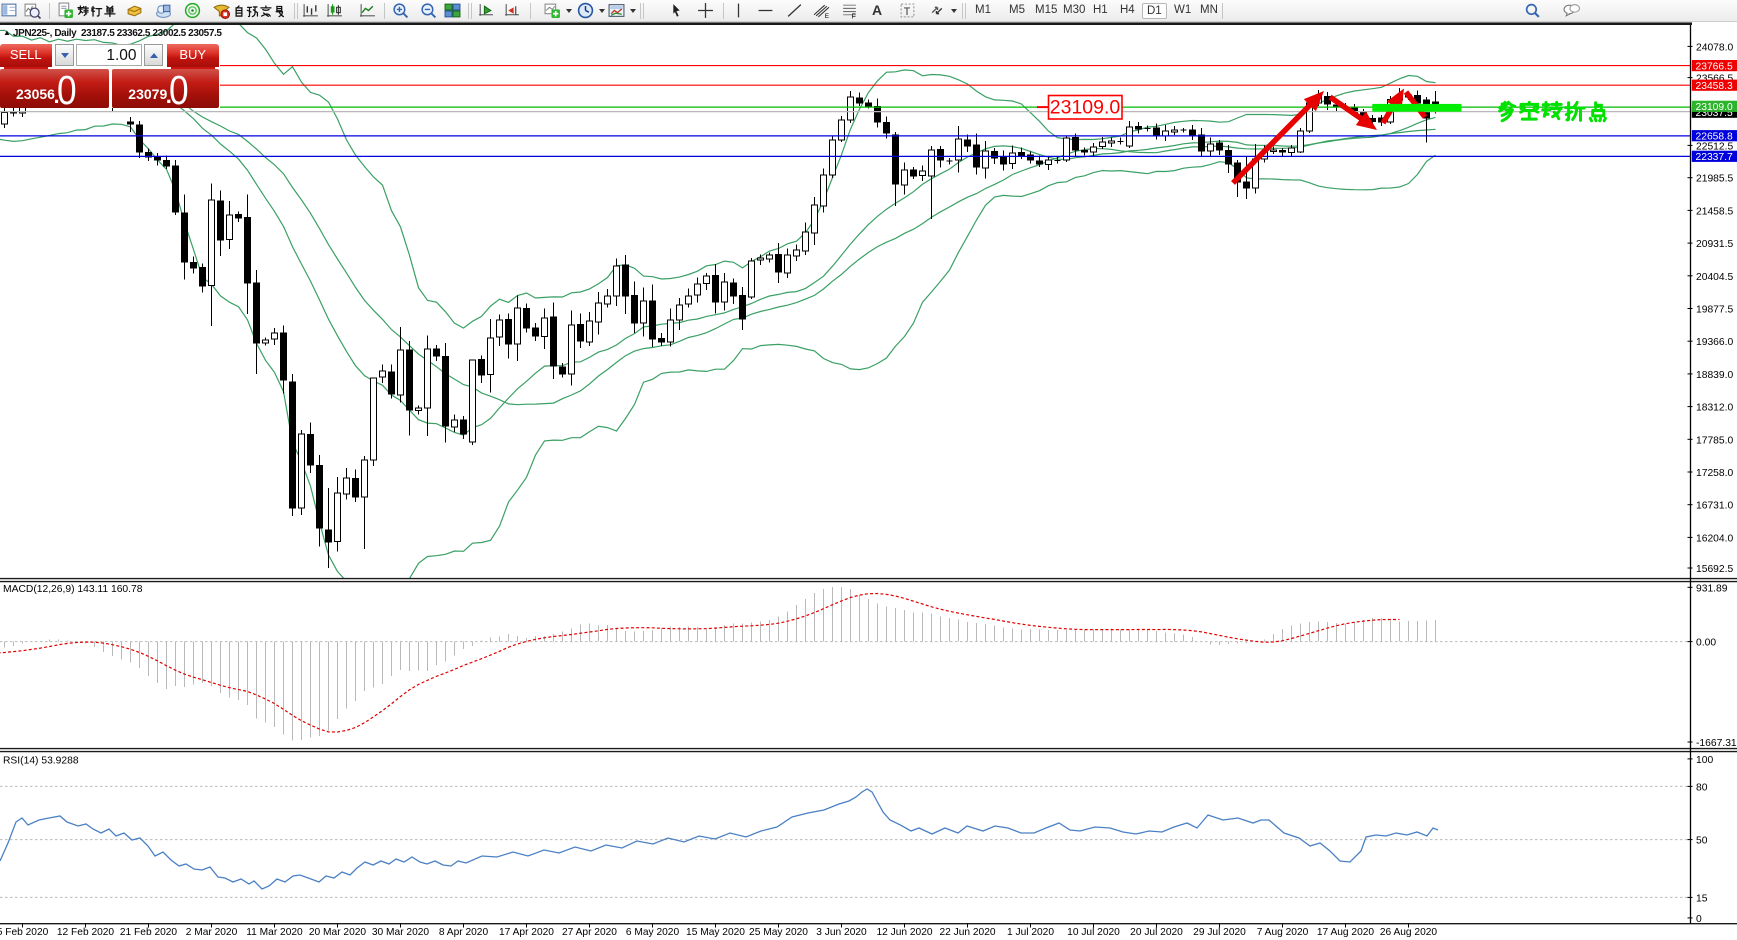  What do you see at coordinates (1409, 932) in the screenshot?
I see `svg-text: 26 Aug 2020` at bounding box center [1409, 932].